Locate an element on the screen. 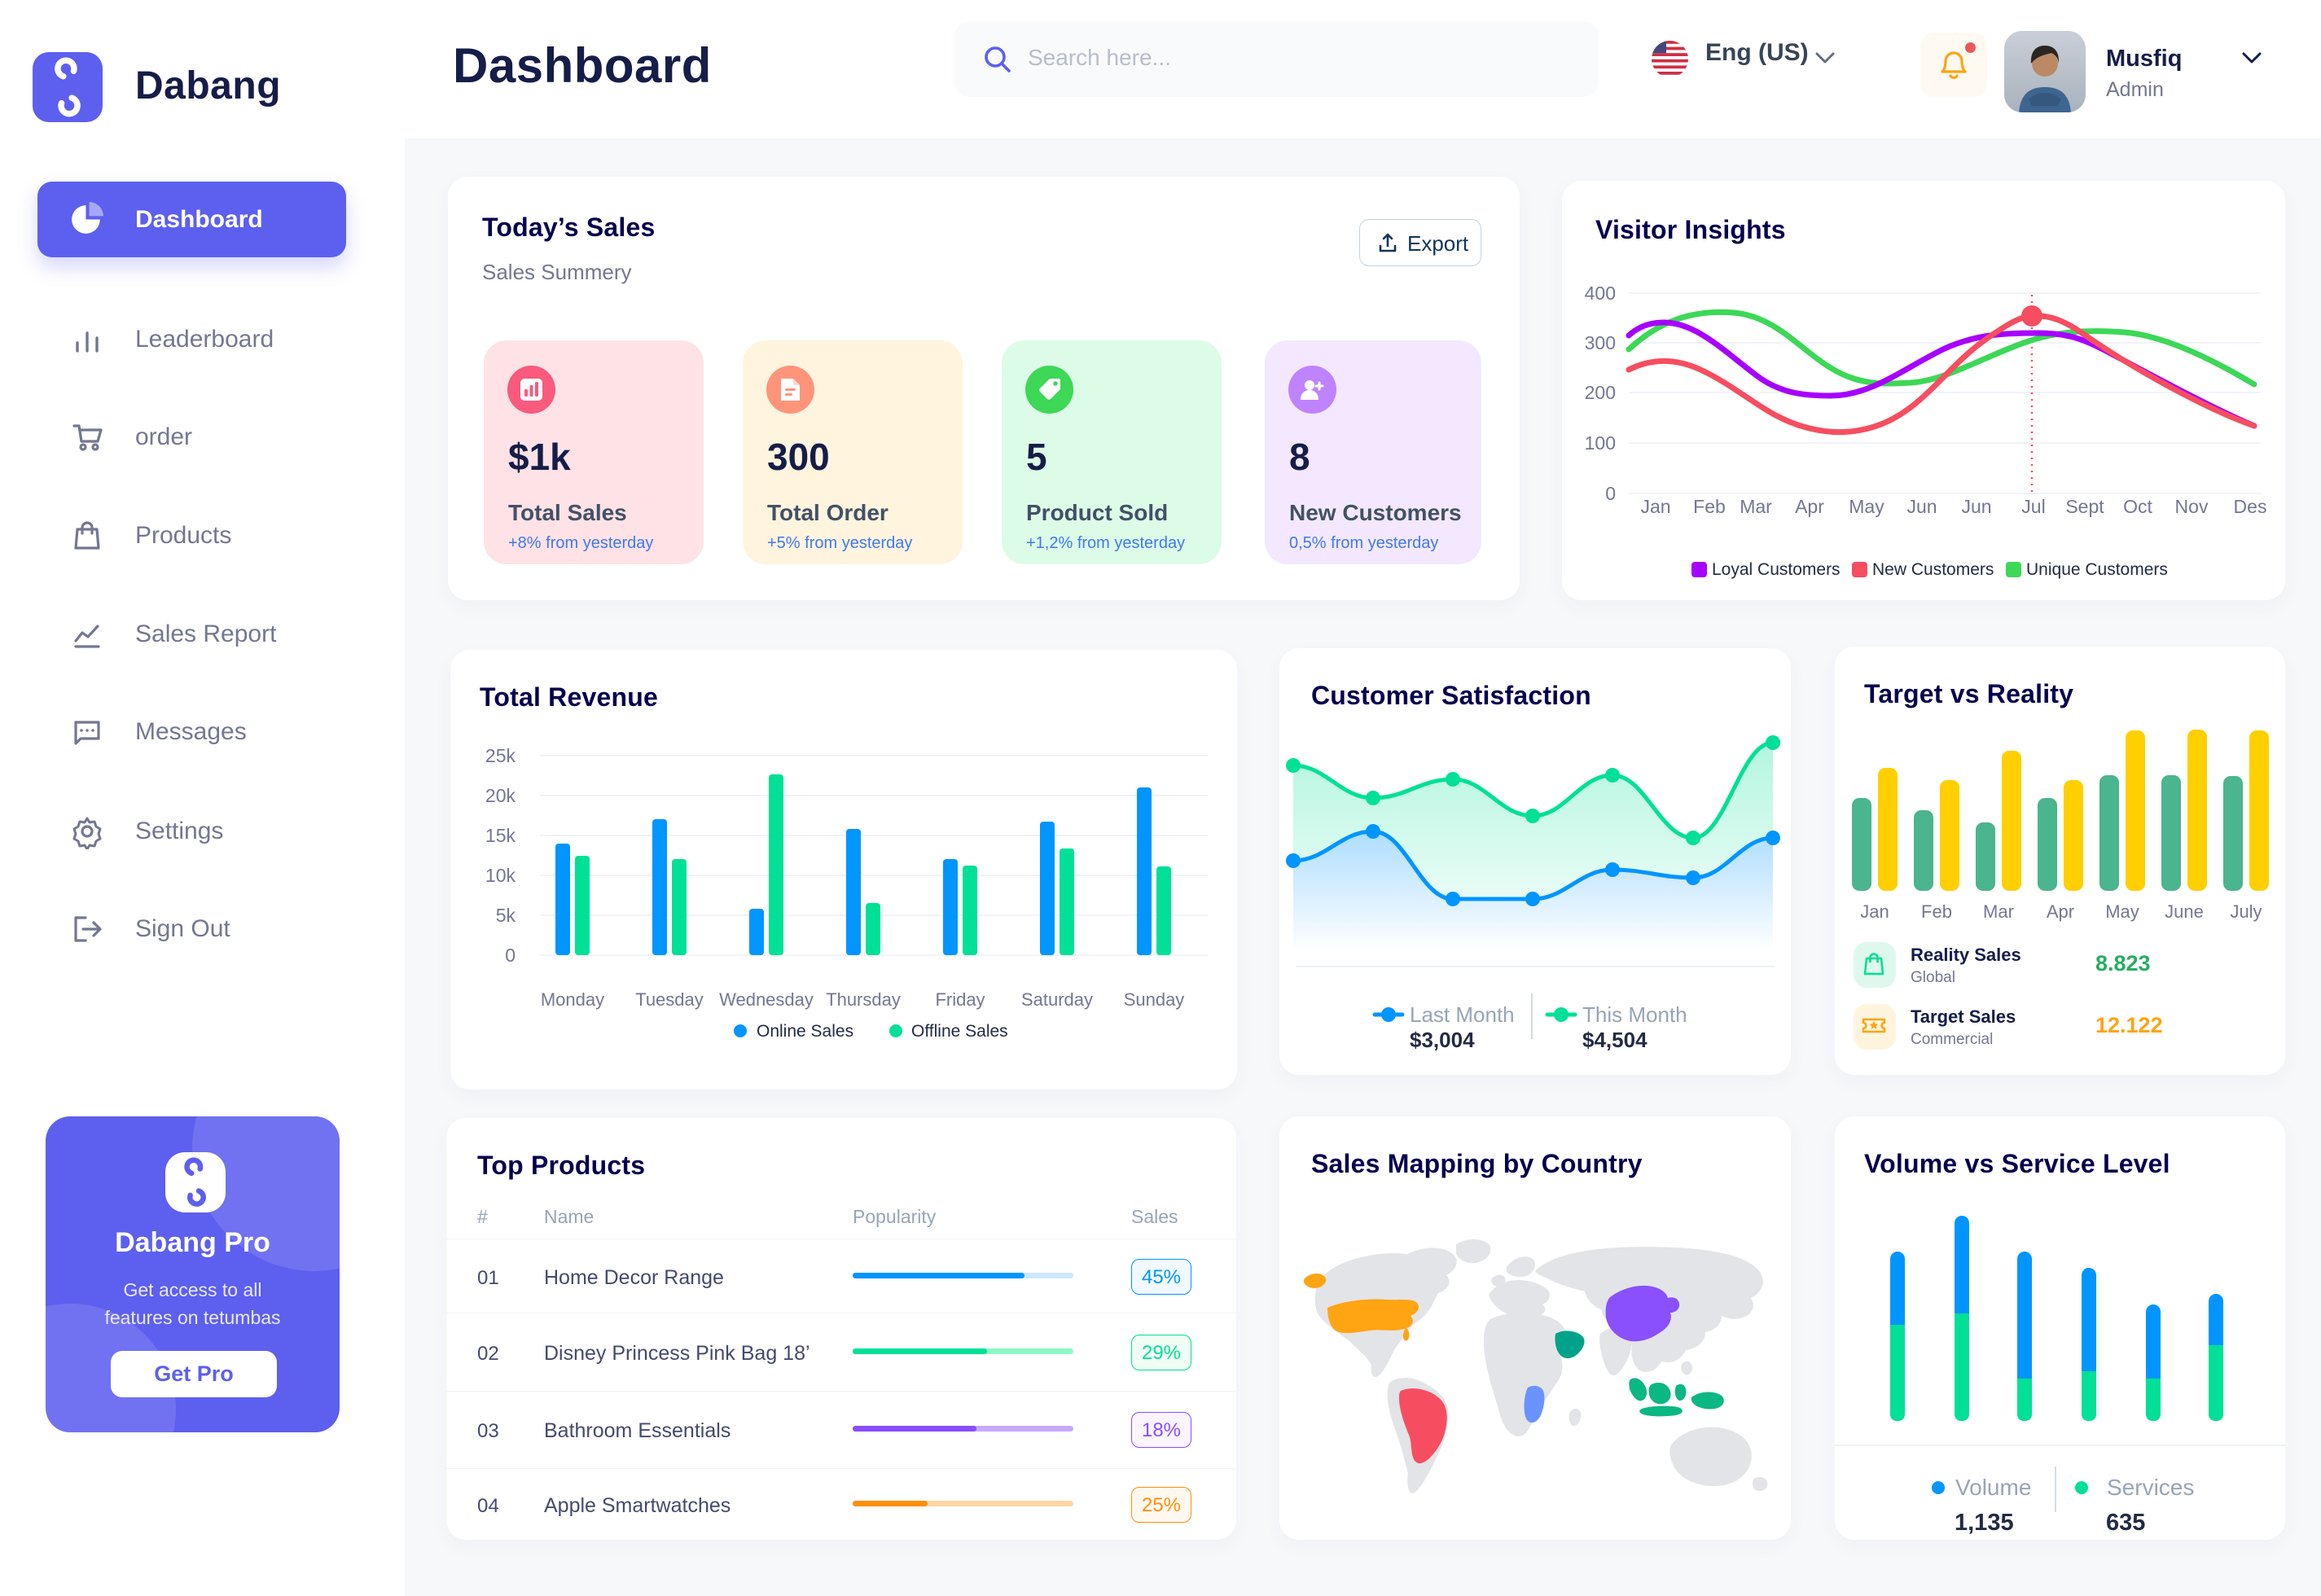 Image resolution: width=2321 pixels, height=1596 pixels. svg-text: July is located at coordinates (2246, 911).